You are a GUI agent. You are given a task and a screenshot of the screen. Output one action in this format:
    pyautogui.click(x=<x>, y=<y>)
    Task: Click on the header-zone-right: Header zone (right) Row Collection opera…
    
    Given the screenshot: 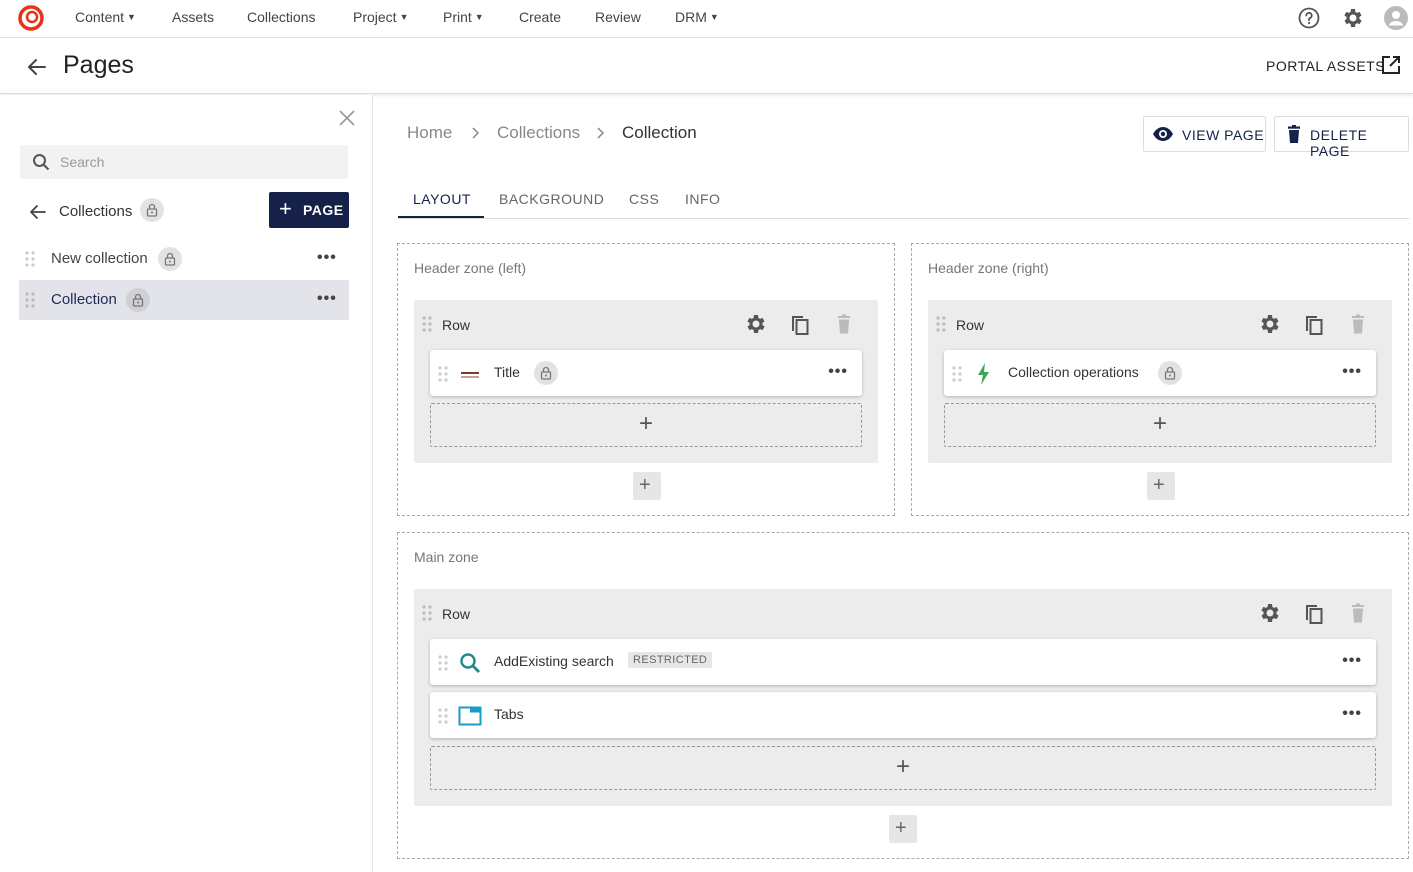 What is the action you would take?
    pyautogui.click(x=1160, y=379)
    